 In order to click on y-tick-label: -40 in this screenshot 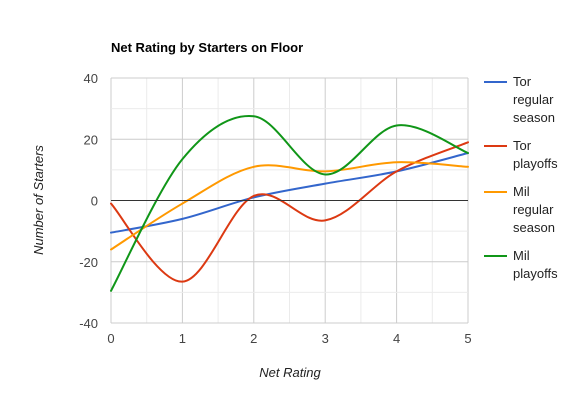, I will do `click(88, 323)`.